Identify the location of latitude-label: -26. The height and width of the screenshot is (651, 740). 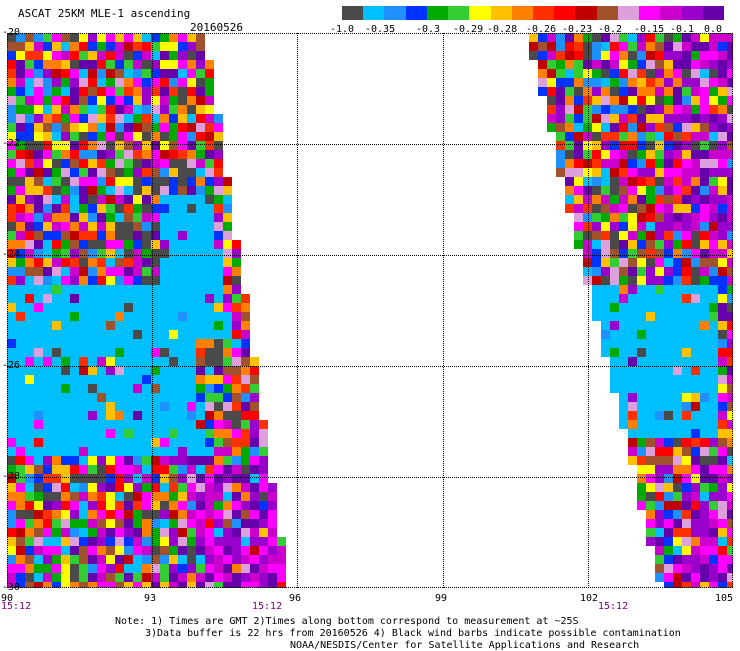
(11, 365).